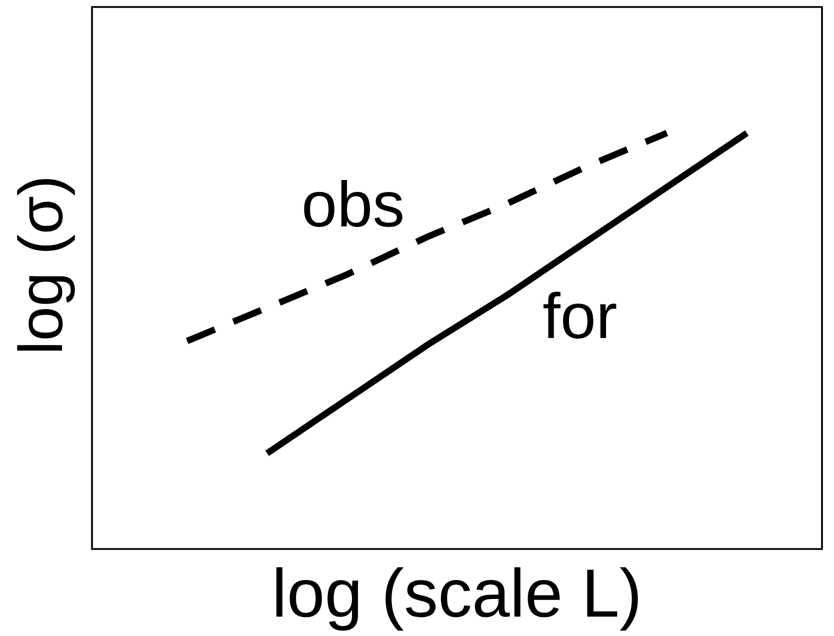 The height and width of the screenshot is (636, 834). What do you see at coordinates (457, 599) in the screenshot?
I see `x-axis-title: log (scale L)` at bounding box center [457, 599].